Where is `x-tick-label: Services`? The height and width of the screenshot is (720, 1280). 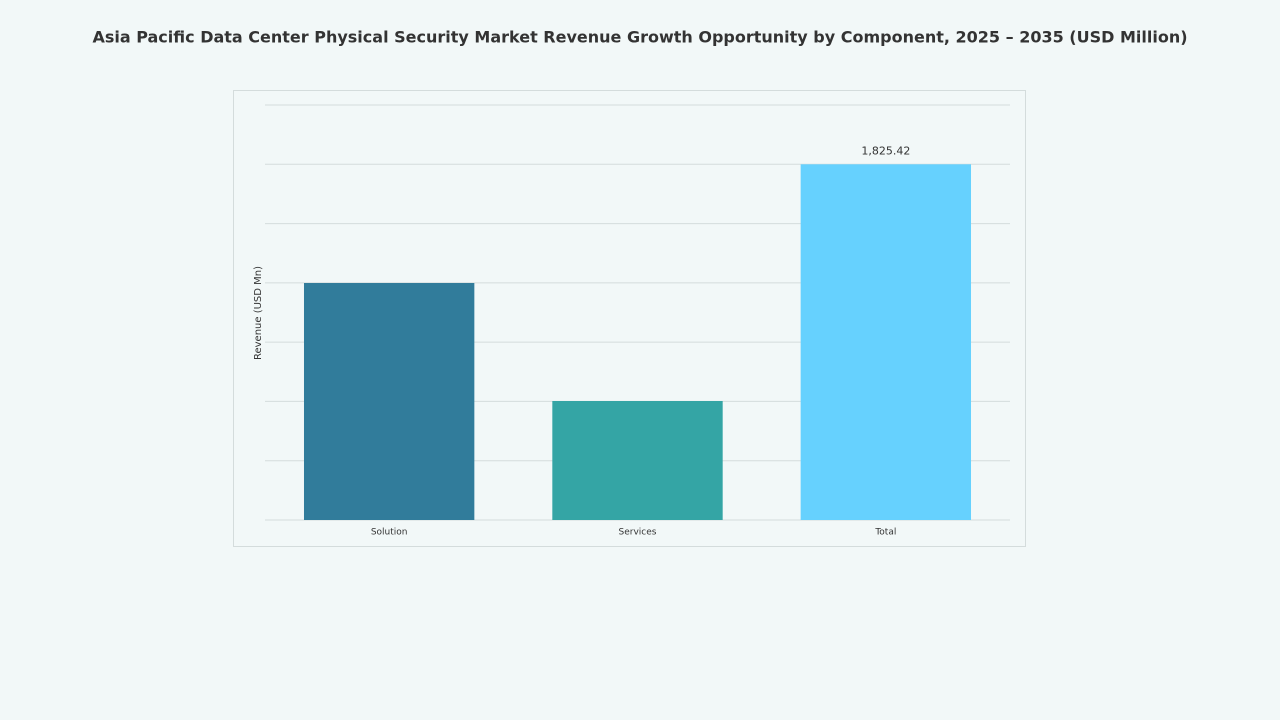 x-tick-label: Services is located at coordinates (638, 533).